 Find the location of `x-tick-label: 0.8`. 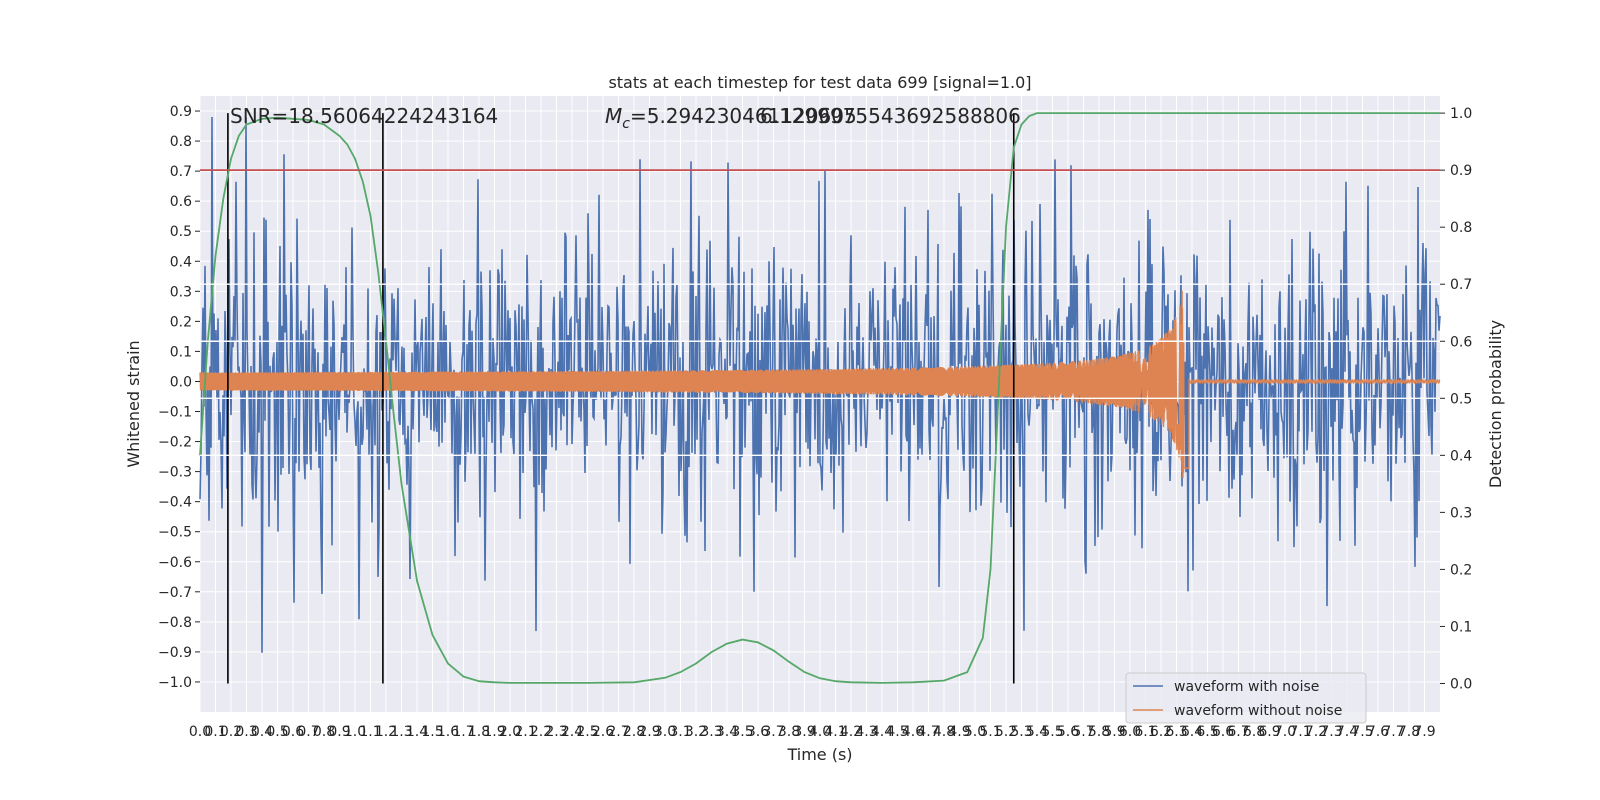

x-tick-label: 0.8 is located at coordinates (324, 732).